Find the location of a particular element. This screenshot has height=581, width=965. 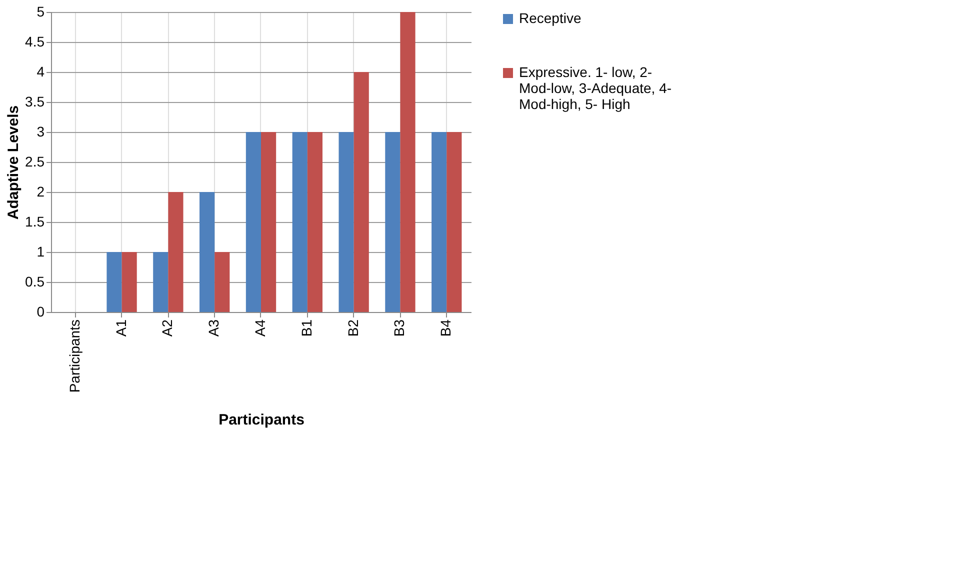

y-tick-label: 4 is located at coordinates (40, 72).